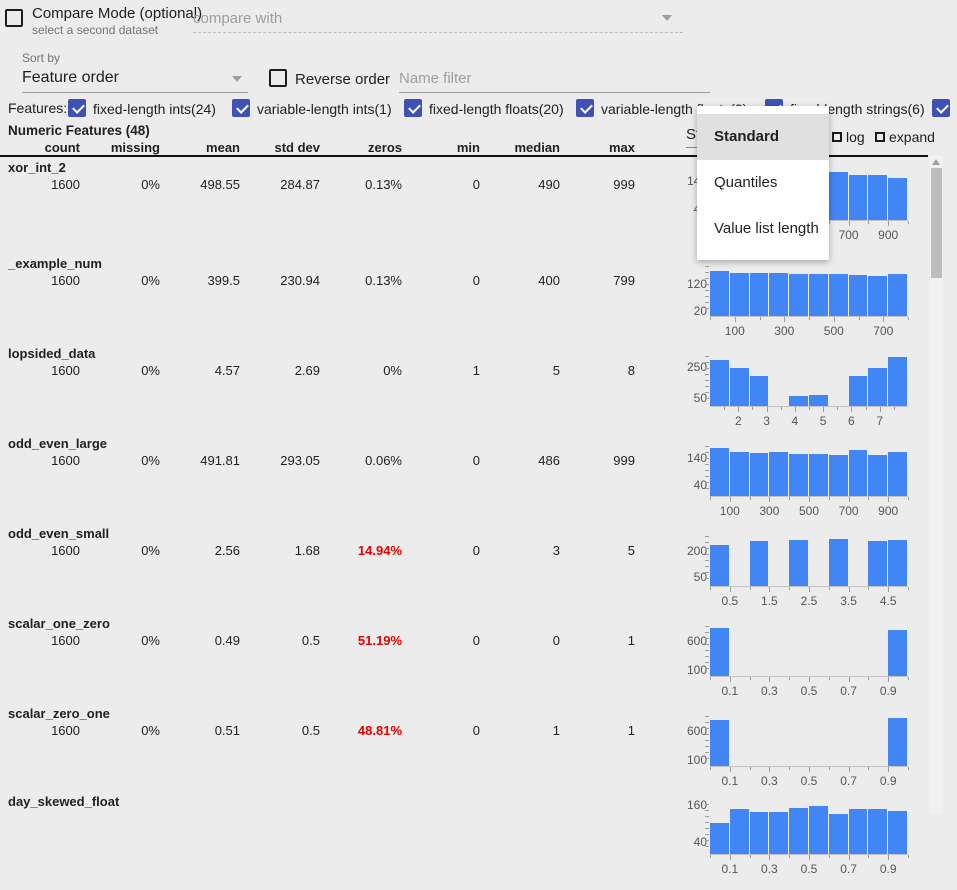  I want to click on x-axis-label: 500, so click(809, 511).